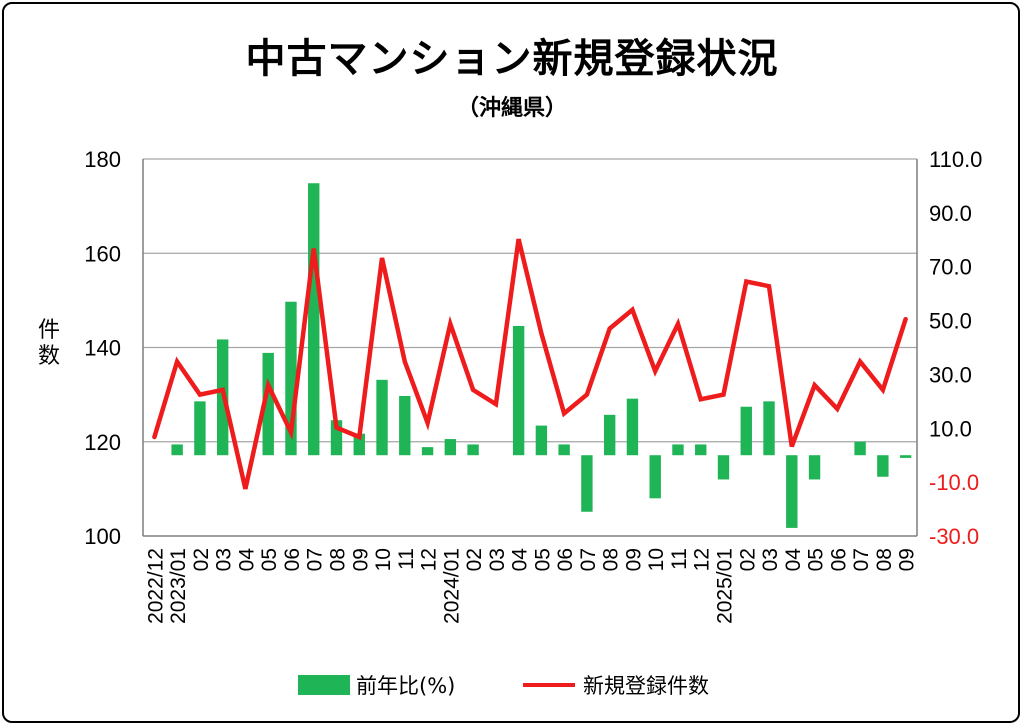 The height and width of the screenshot is (727, 1024). Describe the element at coordinates (102, 159) in the screenshot. I see `left-tick-label: 180` at that location.